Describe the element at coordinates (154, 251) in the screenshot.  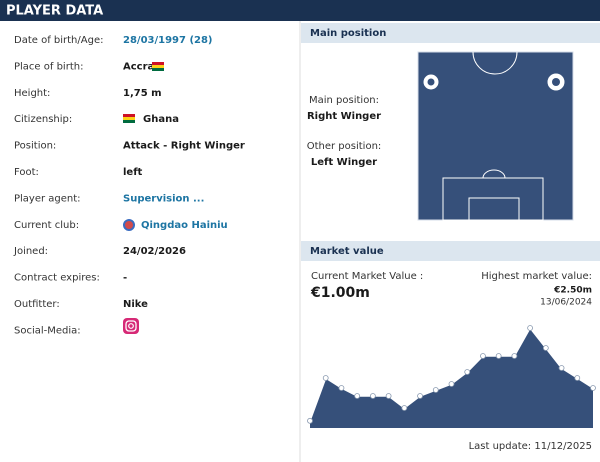
I see `row-value: 24/02/2026` at that location.